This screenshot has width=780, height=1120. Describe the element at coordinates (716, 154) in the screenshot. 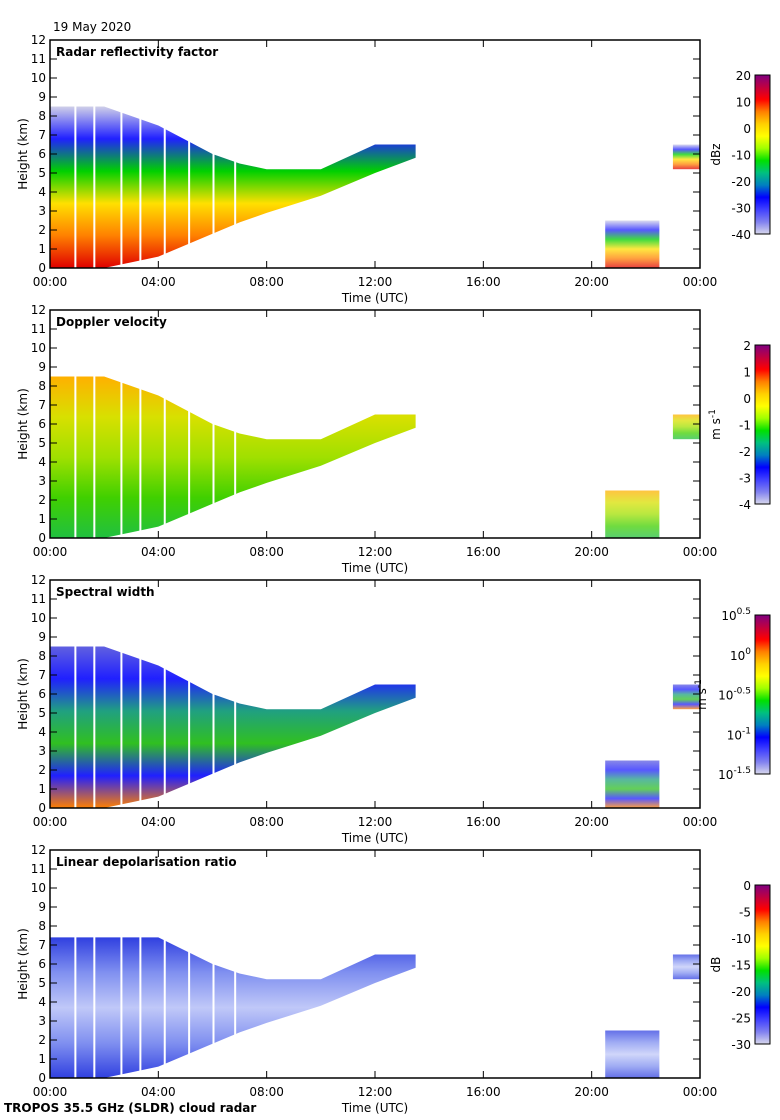

I see `colorbar-label: dBz` at that location.